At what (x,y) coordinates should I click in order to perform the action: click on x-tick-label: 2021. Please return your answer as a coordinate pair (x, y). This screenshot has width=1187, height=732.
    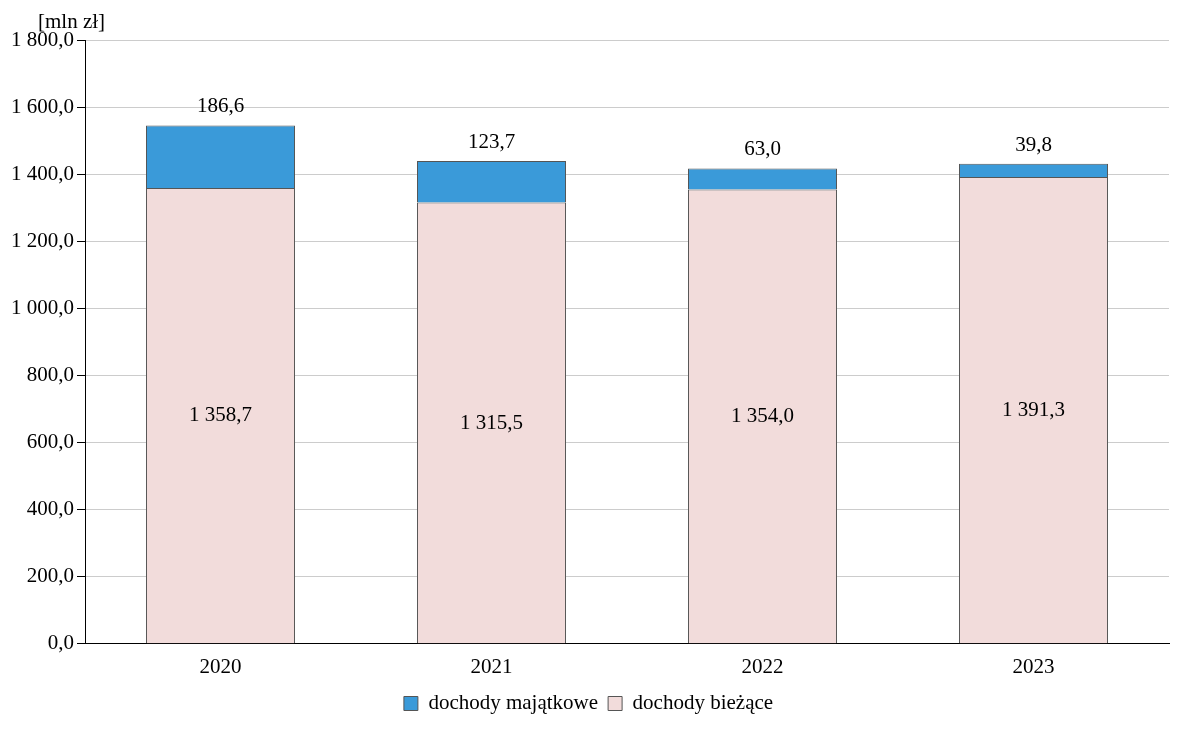
    Looking at the image, I should click on (491, 665).